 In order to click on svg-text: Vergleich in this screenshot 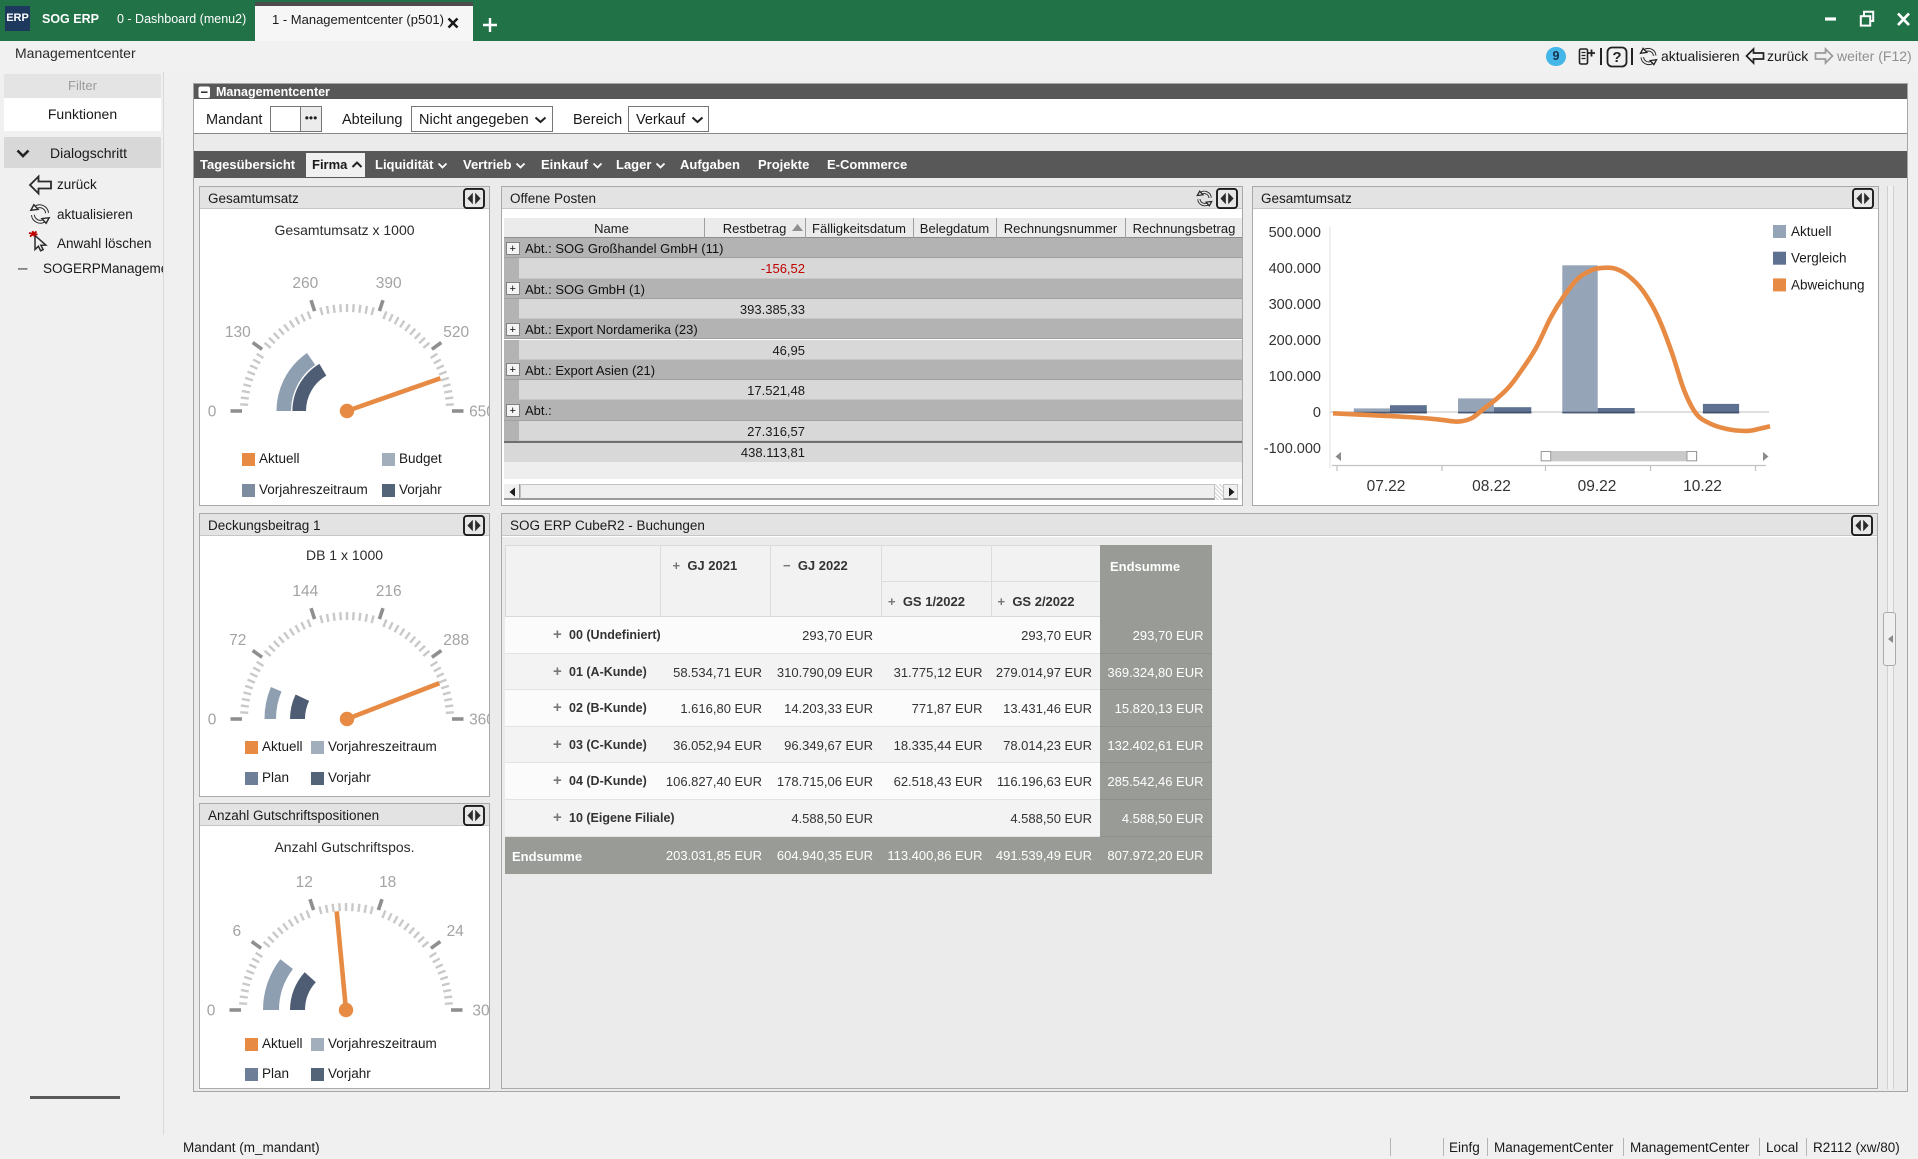, I will do `click(1819, 258)`.